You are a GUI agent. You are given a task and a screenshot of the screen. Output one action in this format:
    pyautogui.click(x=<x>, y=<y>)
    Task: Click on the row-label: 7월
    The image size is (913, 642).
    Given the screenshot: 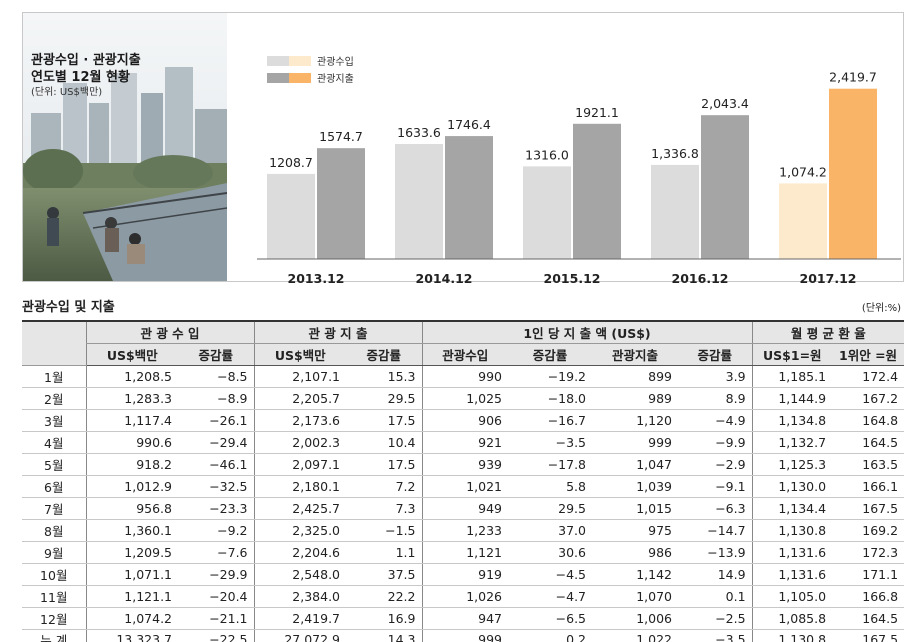 What is the action you would take?
    pyautogui.click(x=54, y=508)
    